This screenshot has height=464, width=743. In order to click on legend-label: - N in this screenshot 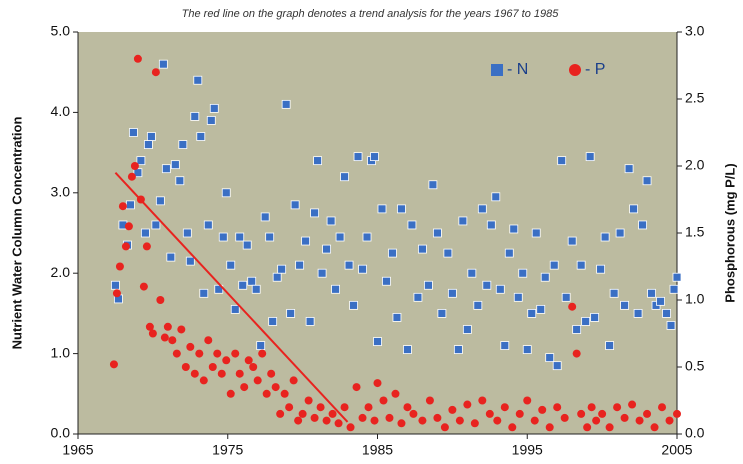, I will do `click(517, 69)`.